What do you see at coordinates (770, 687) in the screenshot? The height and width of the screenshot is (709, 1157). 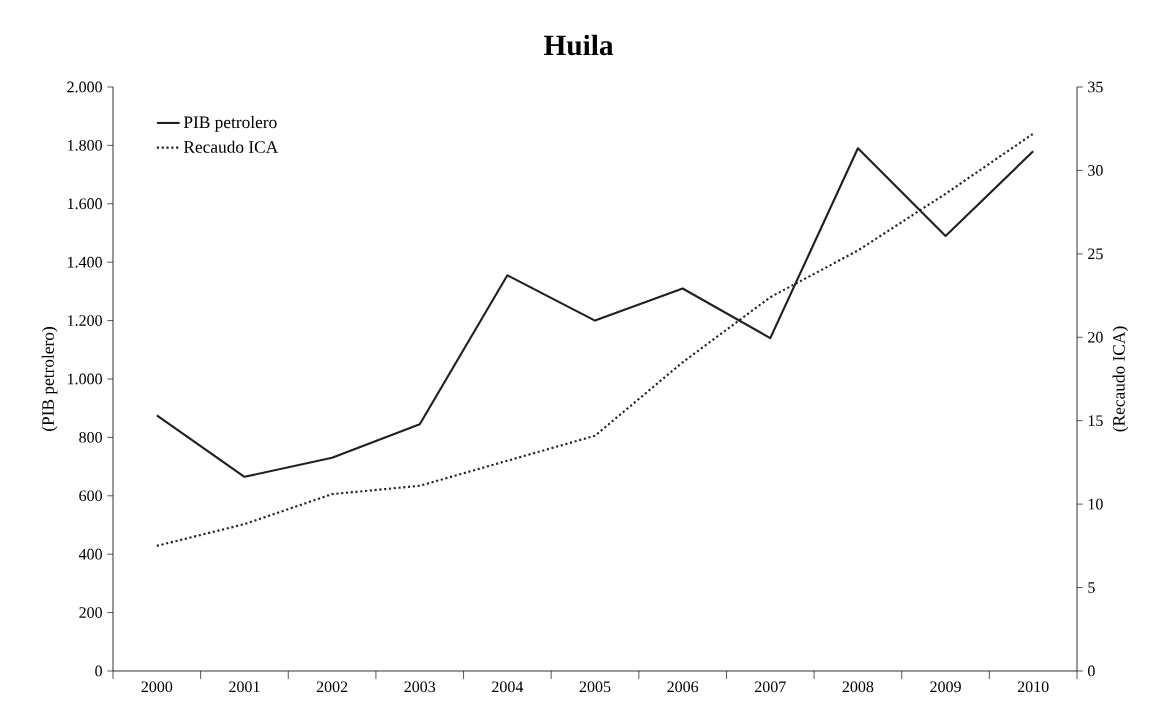 I see `x-tick-label: 2007` at bounding box center [770, 687].